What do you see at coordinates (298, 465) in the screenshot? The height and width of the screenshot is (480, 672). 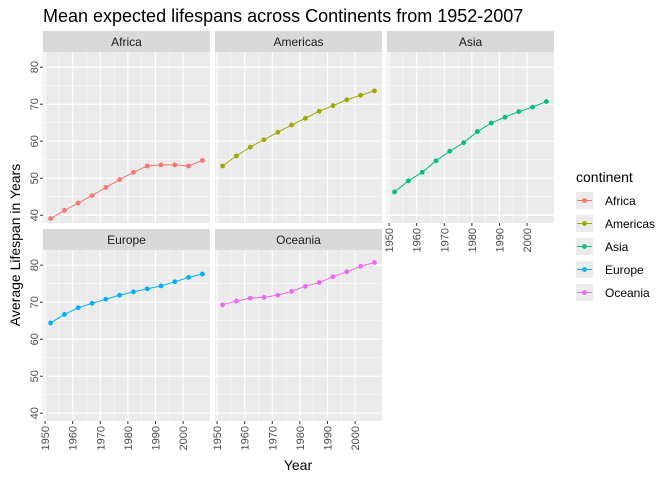 I see `x-axis-title: Year` at bounding box center [298, 465].